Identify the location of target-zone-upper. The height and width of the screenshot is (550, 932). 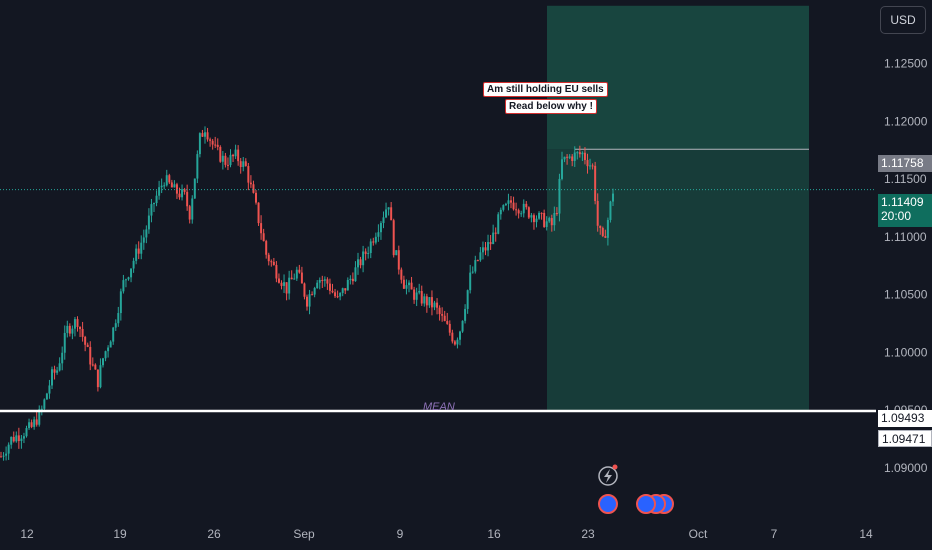
(678, 77).